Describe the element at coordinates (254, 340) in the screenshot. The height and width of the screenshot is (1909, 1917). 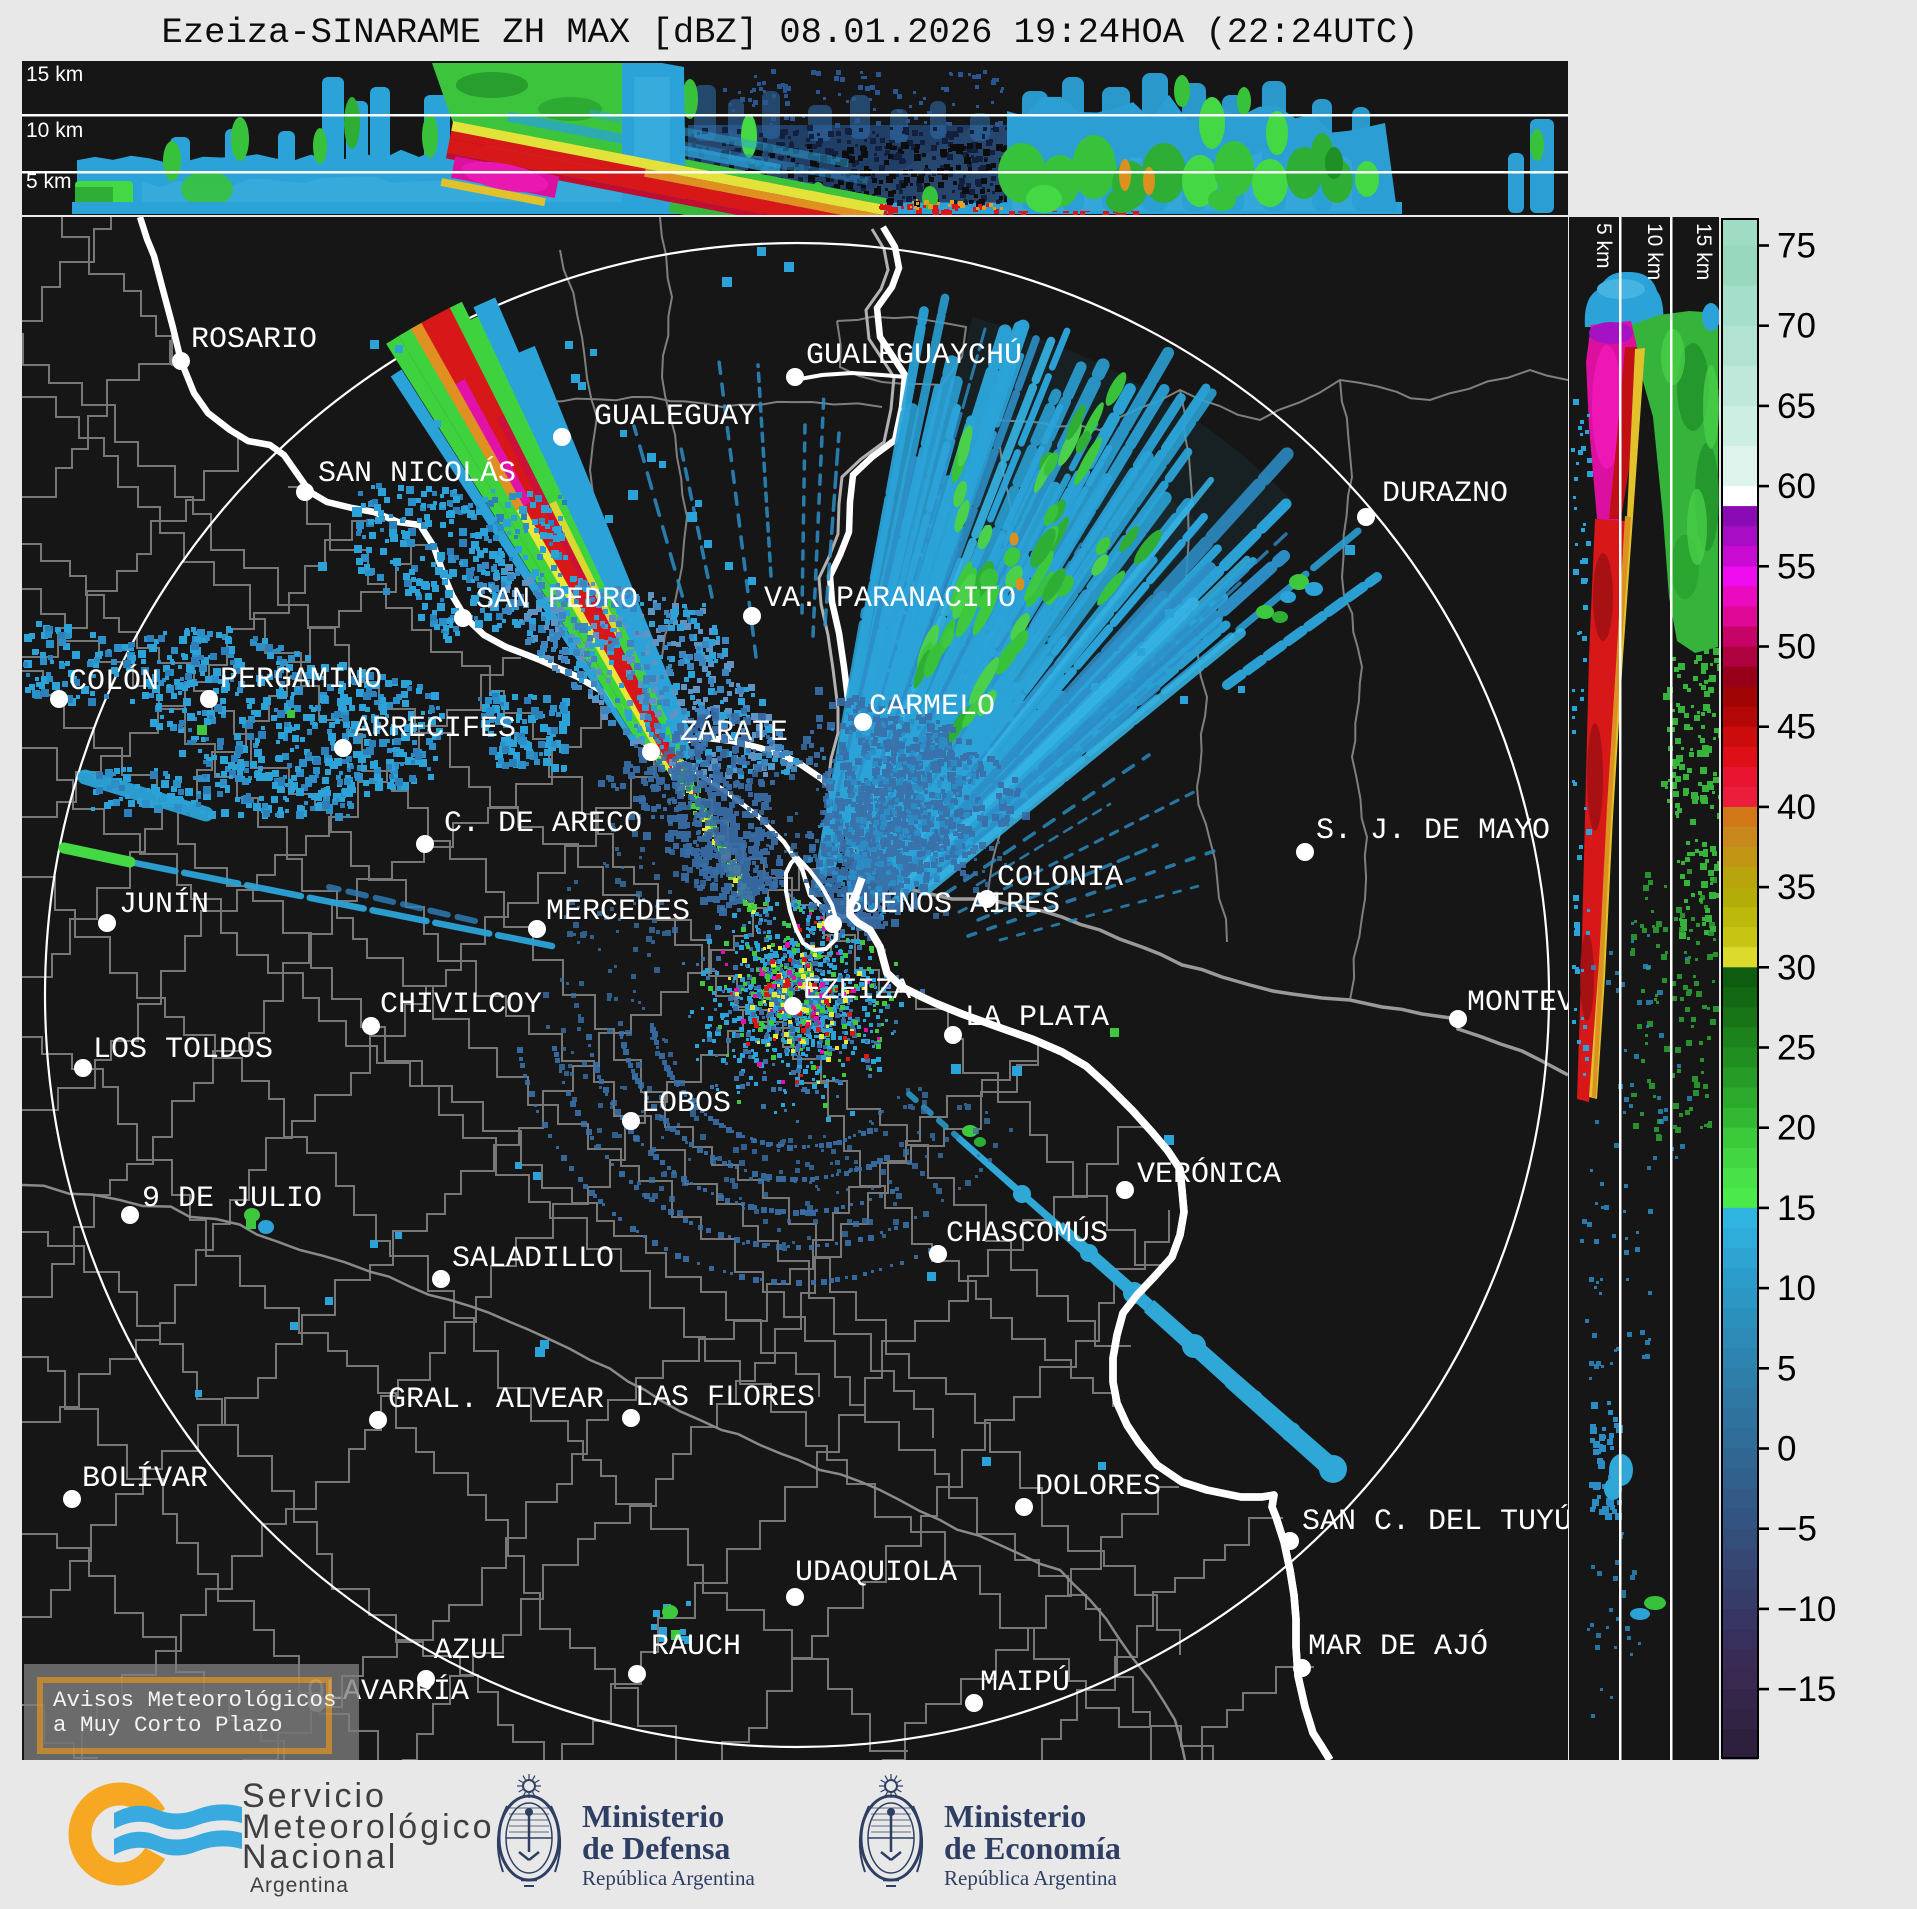
I see `svg-text: ROSARIO` at that location.